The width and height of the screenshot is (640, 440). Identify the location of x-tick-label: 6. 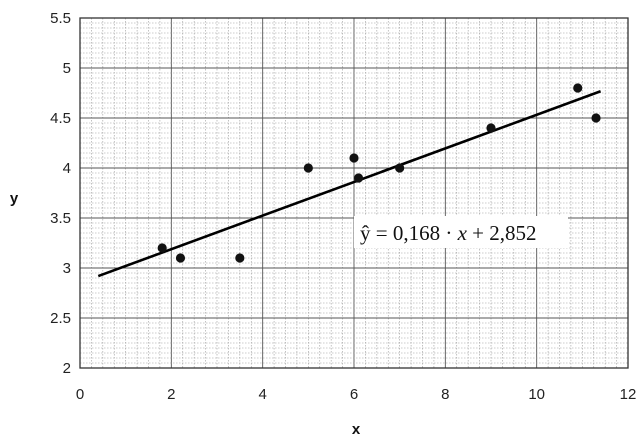
(354, 394).